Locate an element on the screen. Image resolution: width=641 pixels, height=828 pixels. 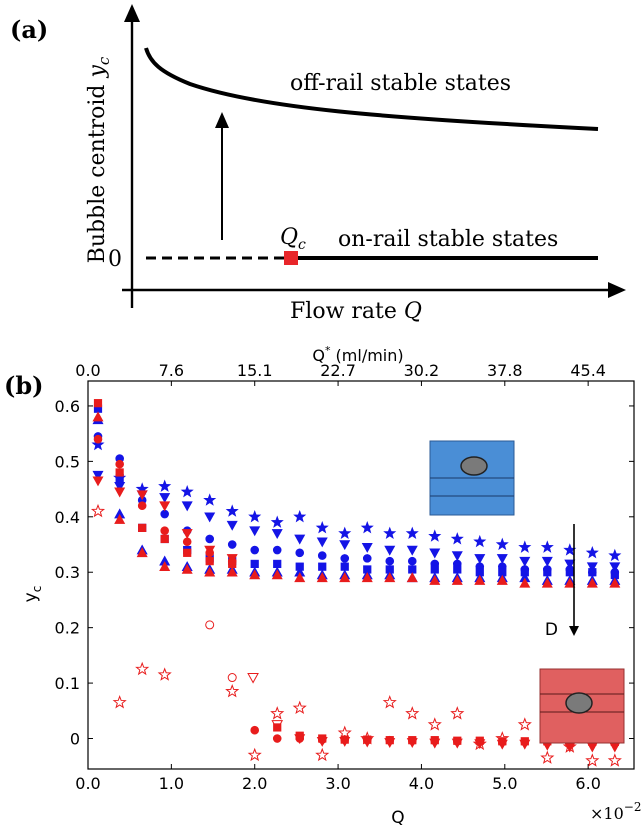
x-tick-label: 3.0 is located at coordinates (337, 783).